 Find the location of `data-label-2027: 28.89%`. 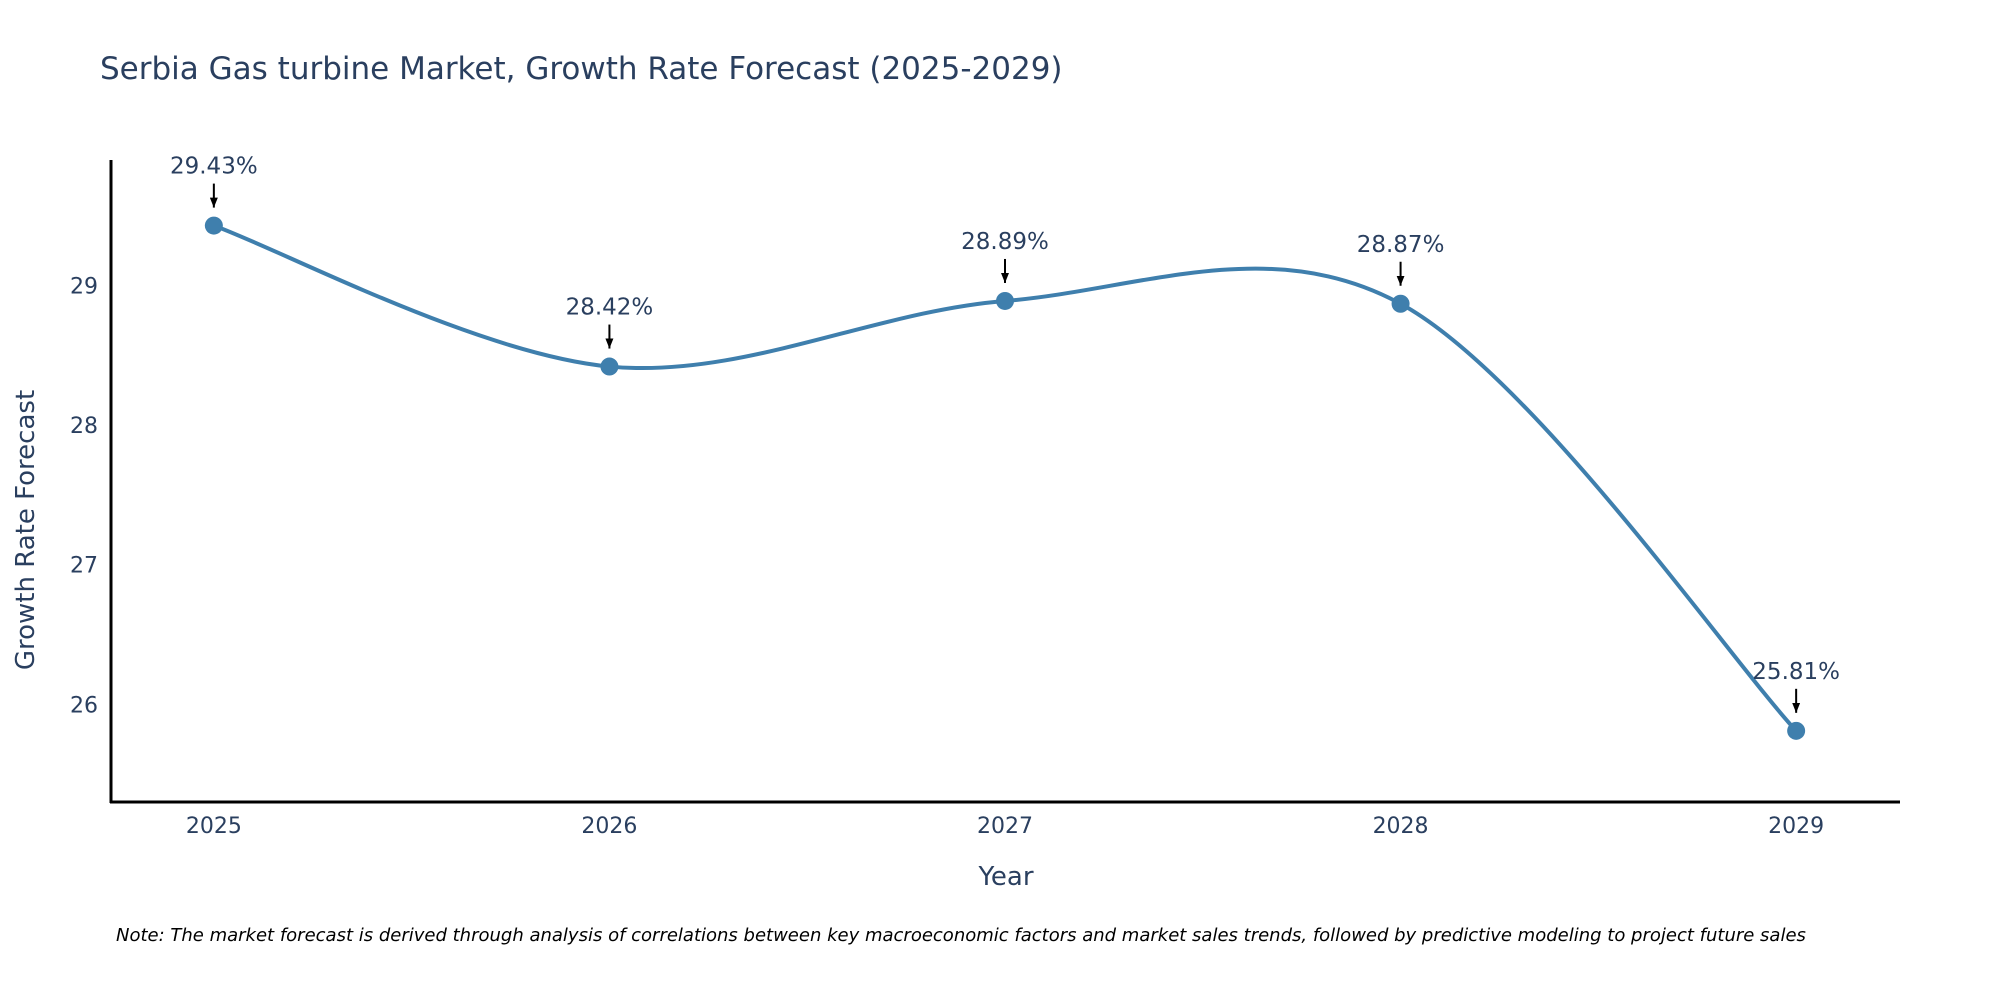

data-label-2027: 28.89% is located at coordinates (1005, 242).